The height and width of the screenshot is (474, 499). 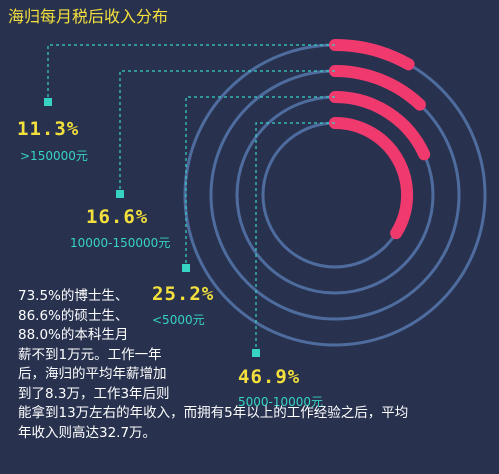 What do you see at coordinates (94, 393) in the screenshot?
I see `summary-line: 到了8.3万，工作3年后则` at bounding box center [94, 393].